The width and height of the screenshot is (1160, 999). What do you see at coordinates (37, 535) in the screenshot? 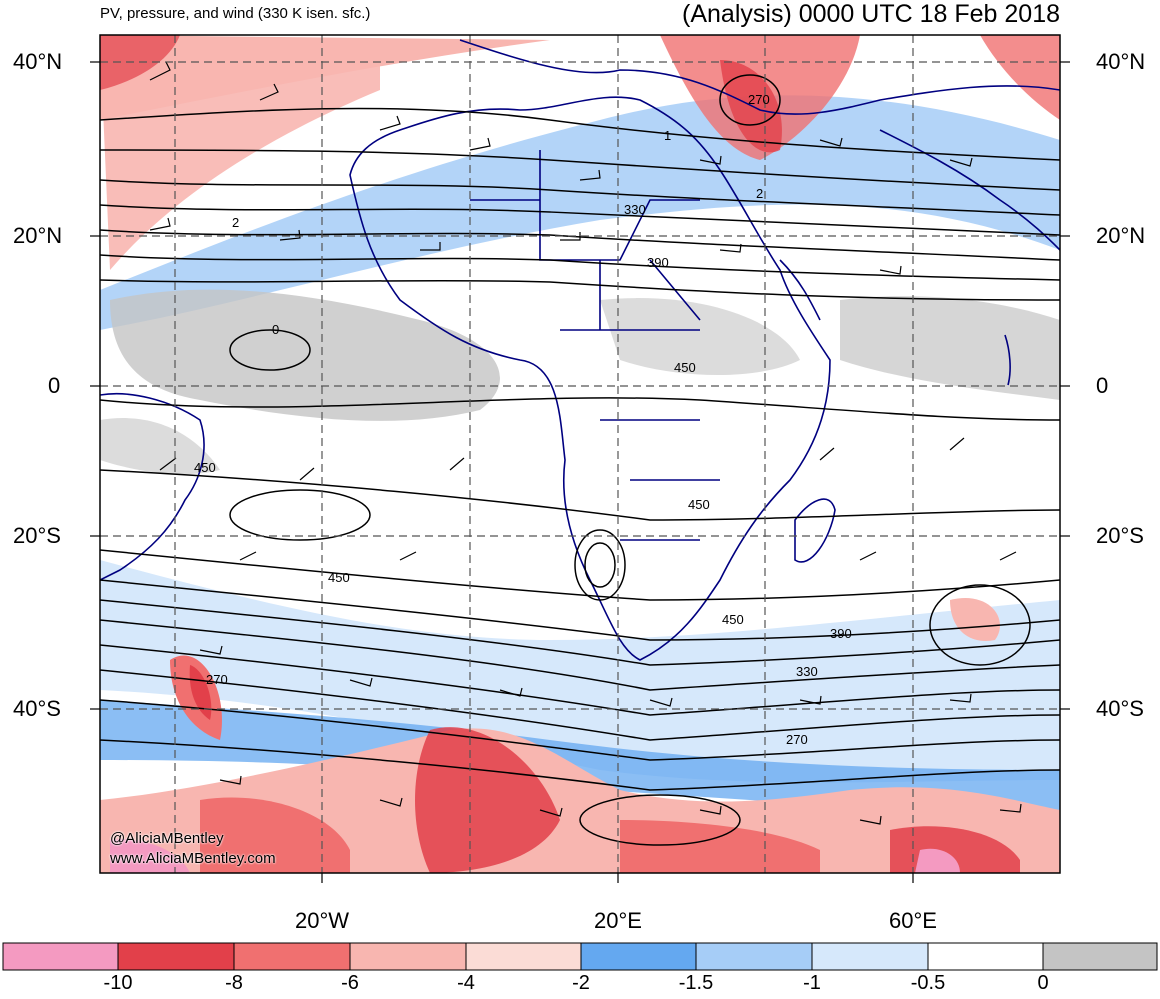
I see `lat-label-left: 20°S` at bounding box center [37, 535].